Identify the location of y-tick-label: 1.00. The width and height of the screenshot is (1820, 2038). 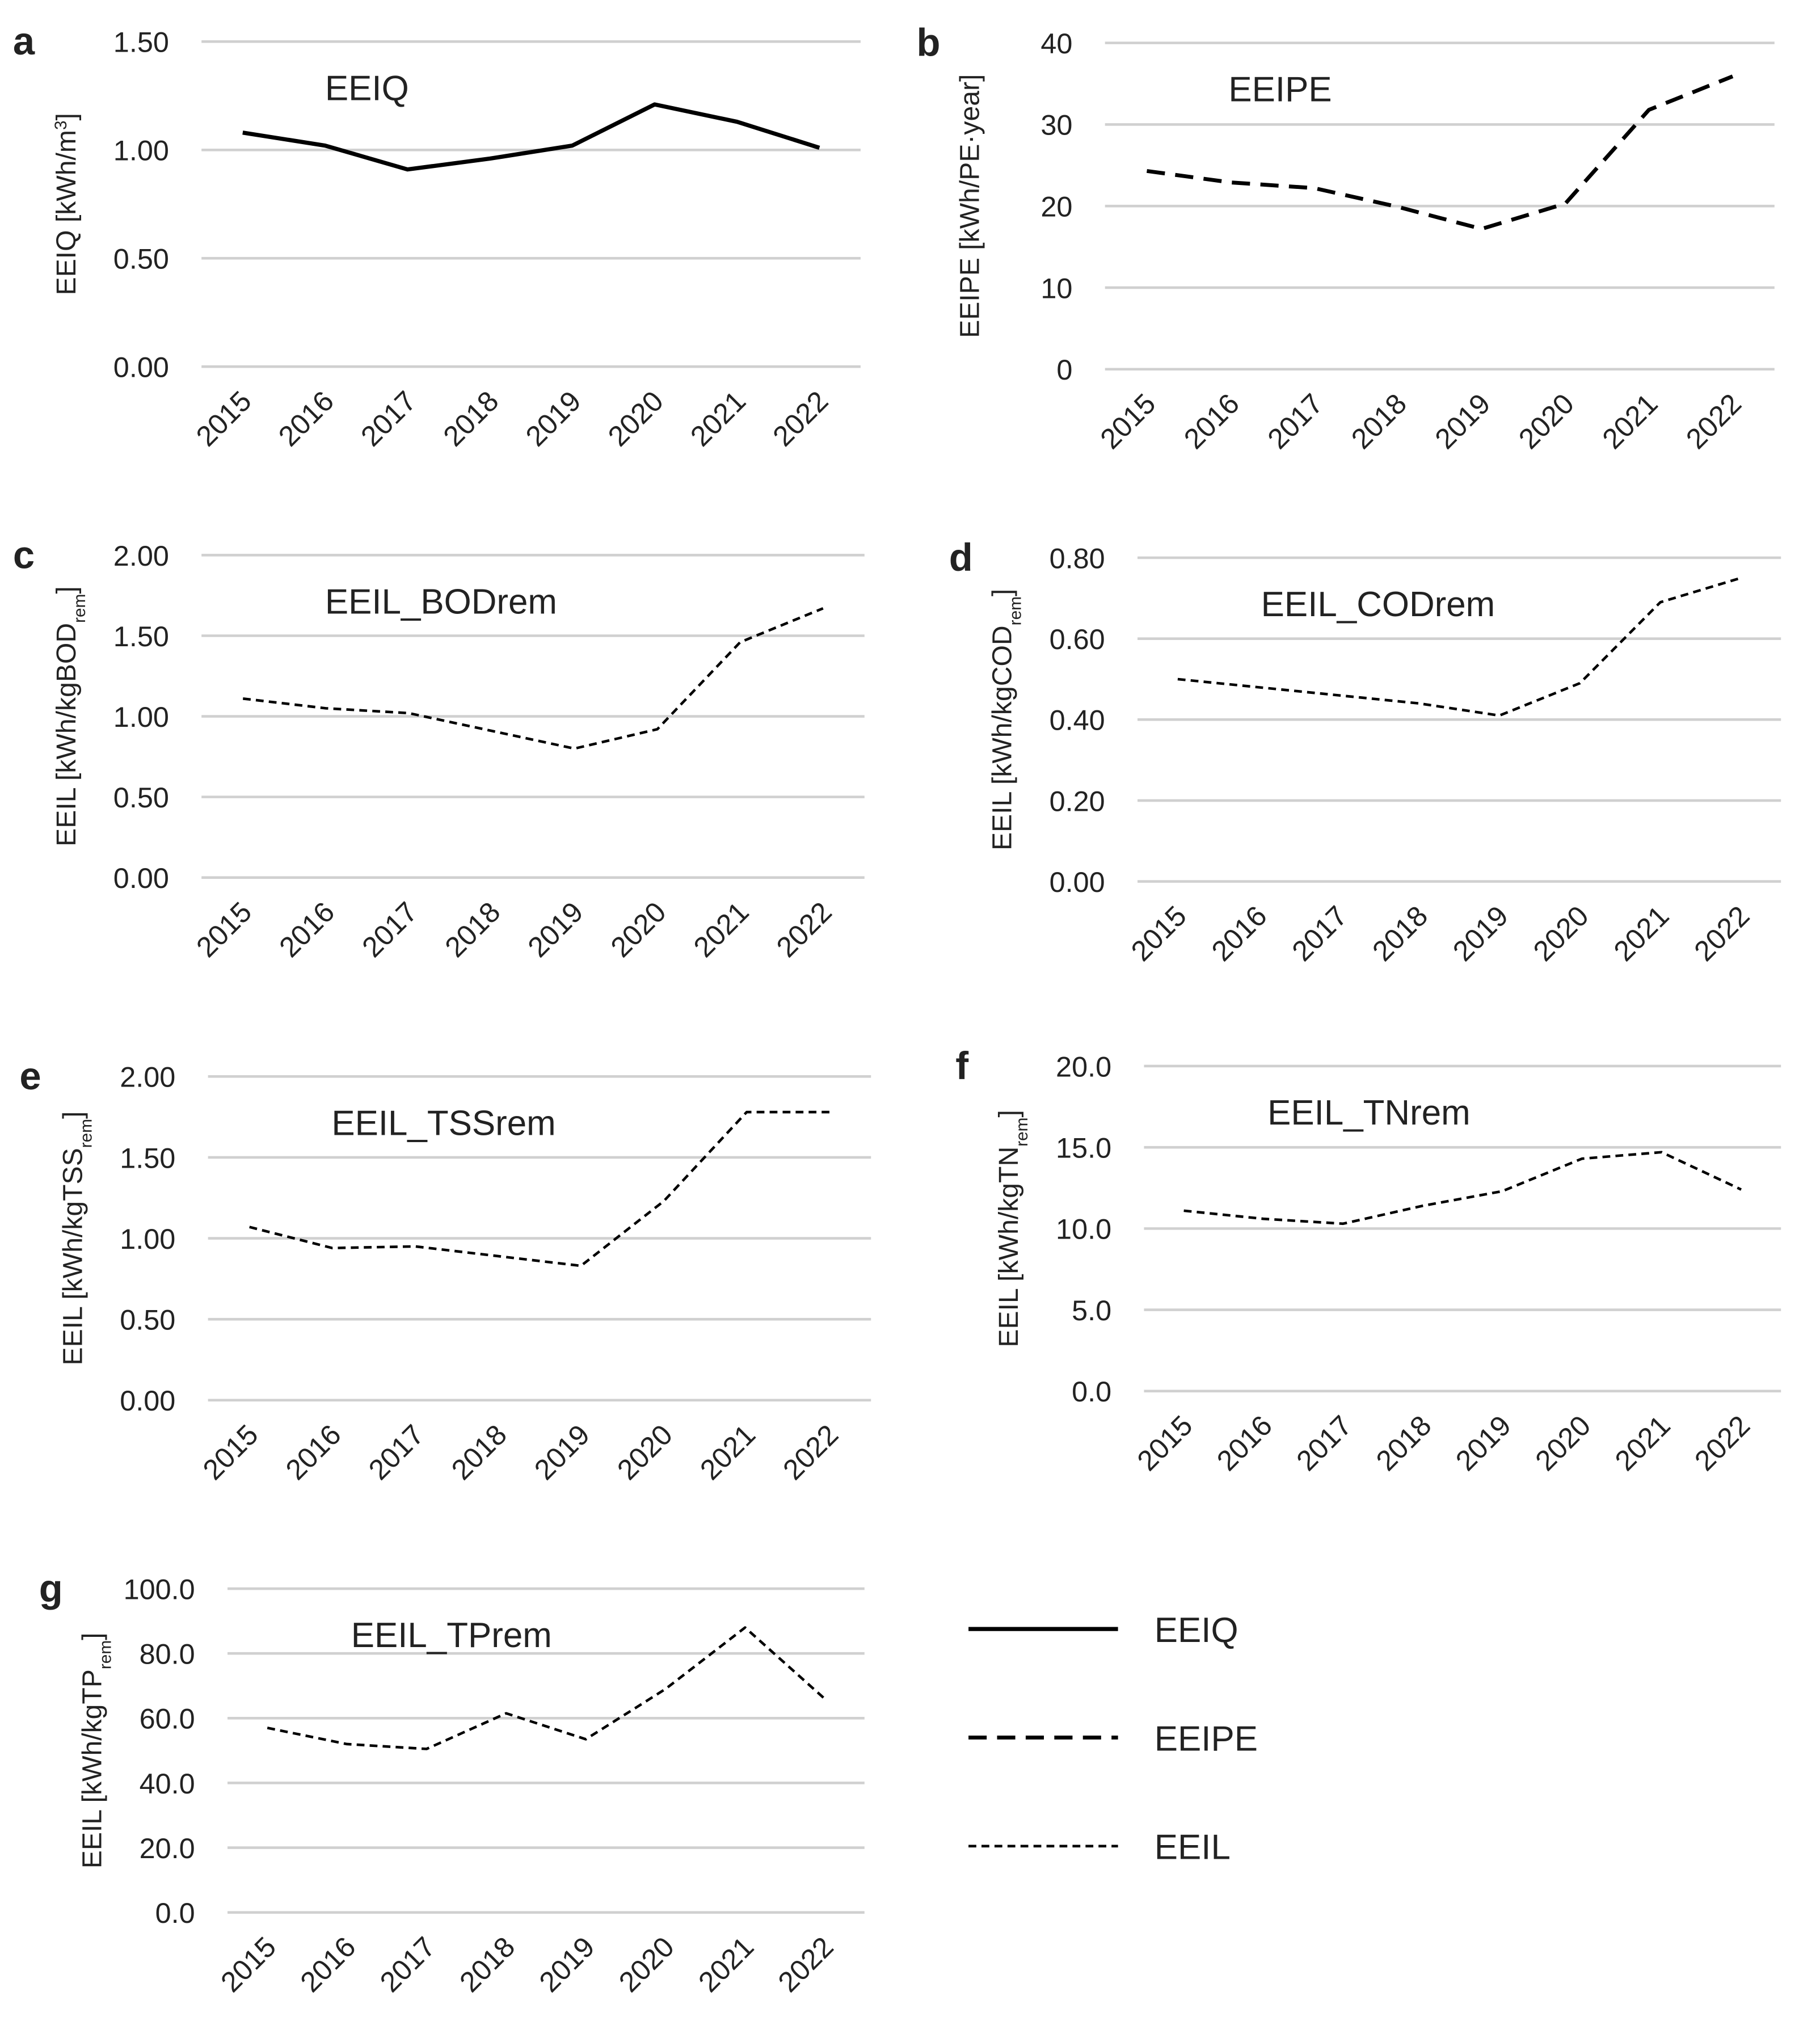
(141, 150).